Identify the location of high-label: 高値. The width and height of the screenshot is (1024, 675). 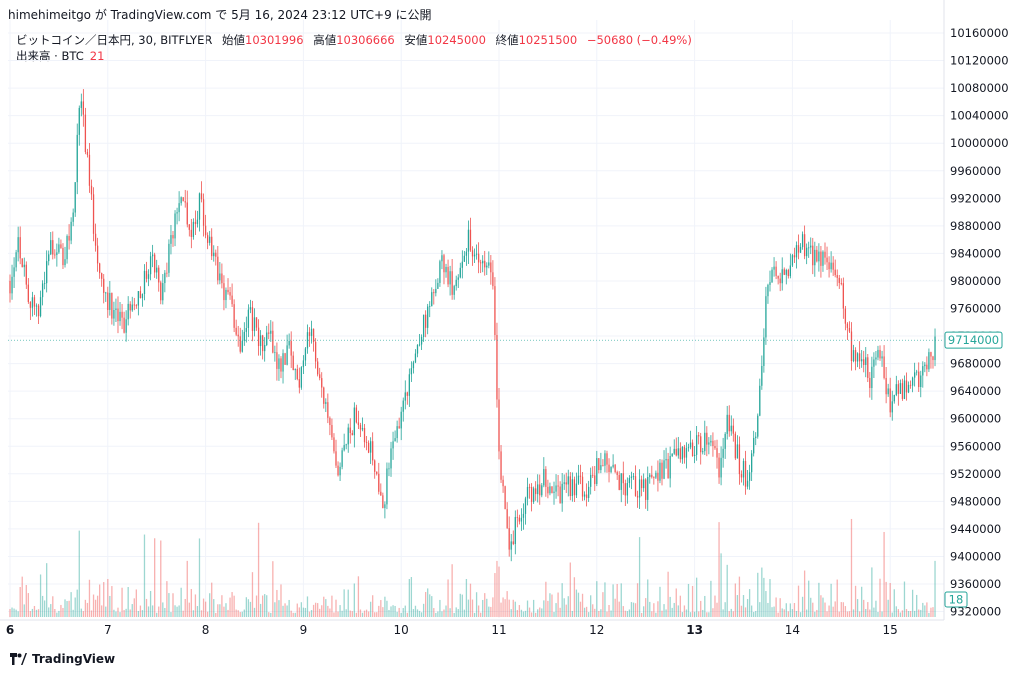
(325, 40).